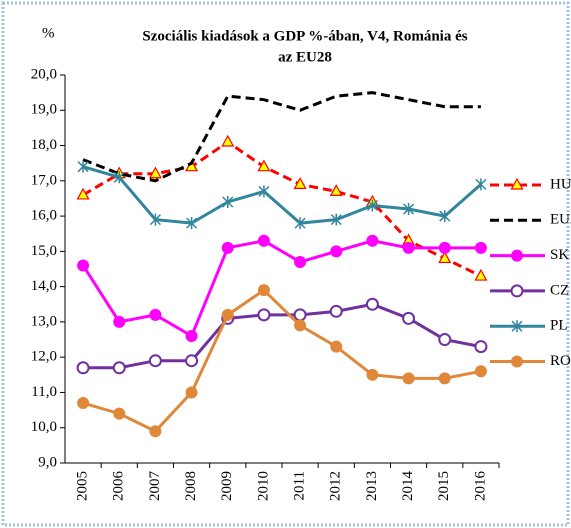  I want to click on y-tick-label: 18,0, so click(44, 145).